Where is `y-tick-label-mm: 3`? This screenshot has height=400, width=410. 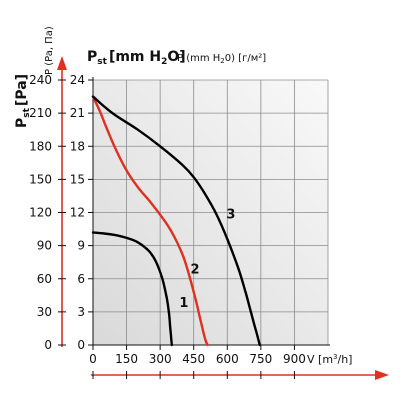 y-tick-label-mm: 3 is located at coordinates (81, 312).